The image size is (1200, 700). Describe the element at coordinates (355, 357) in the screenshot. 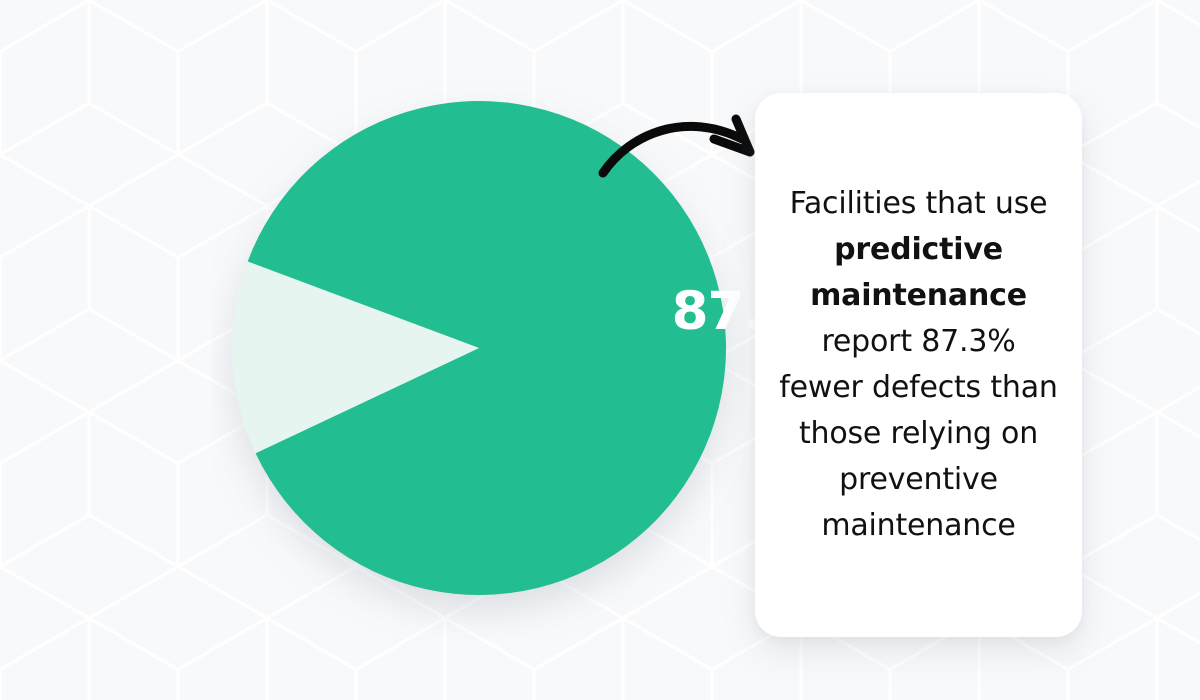

I see `pie-slice-remainder` at that location.